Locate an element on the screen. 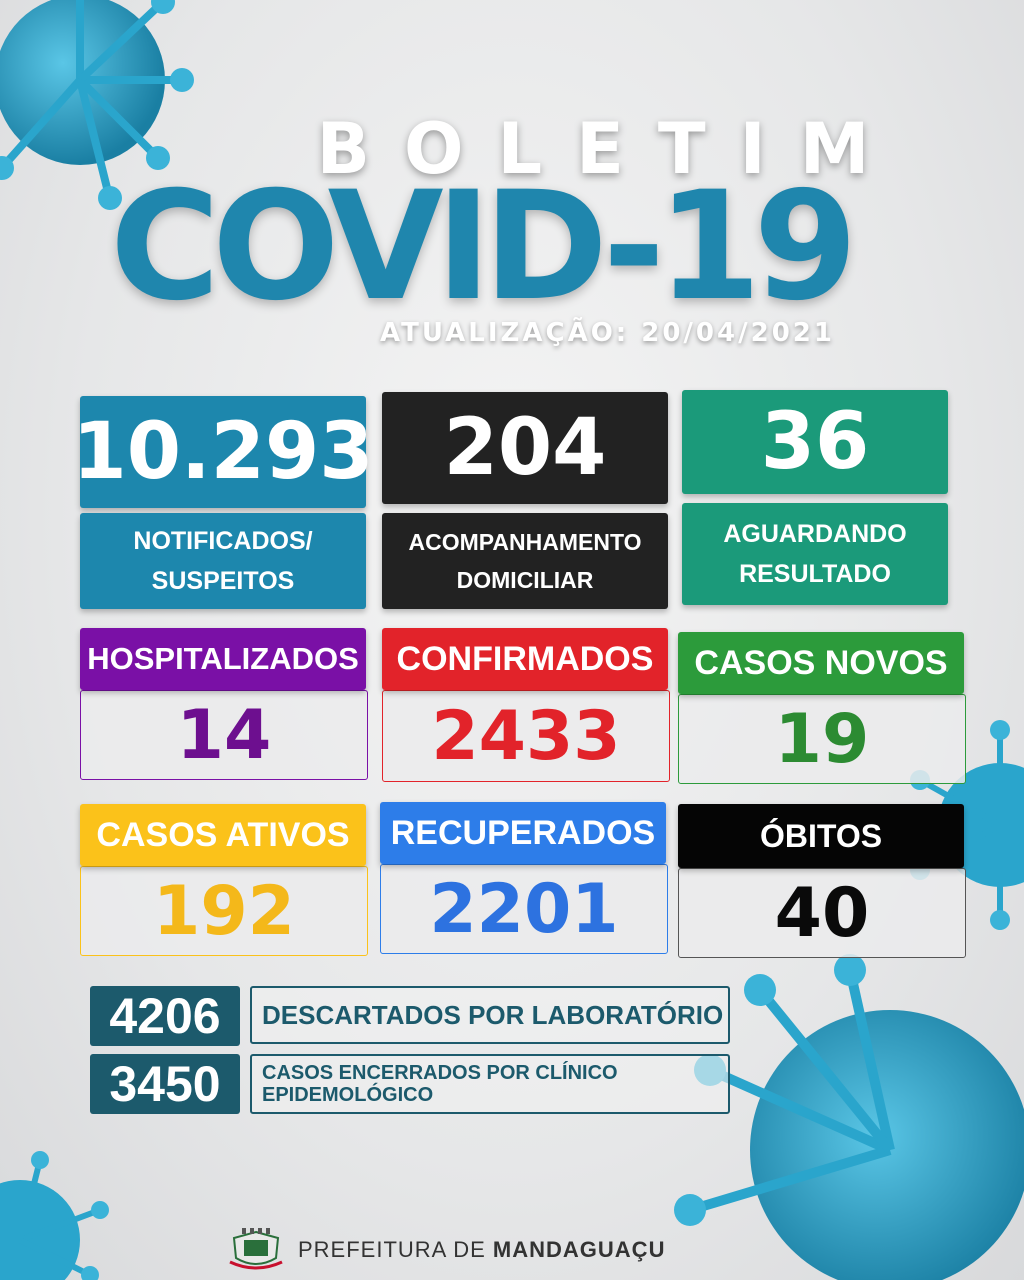 Image resolution: width=1024 pixels, height=1280 pixels. notificados-label-1: NOTIFICADOS/ is located at coordinates (223, 541).